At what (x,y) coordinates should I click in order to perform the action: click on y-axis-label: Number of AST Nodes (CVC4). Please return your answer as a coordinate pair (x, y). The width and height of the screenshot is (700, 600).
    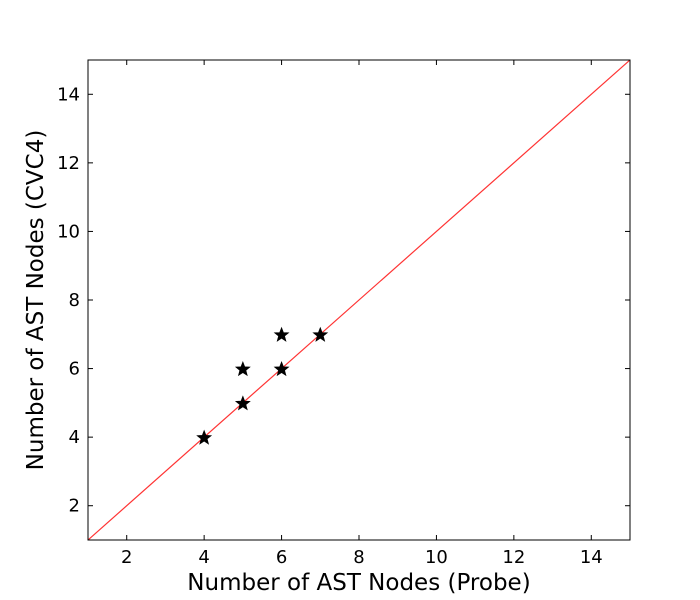
    Looking at the image, I should click on (36, 300).